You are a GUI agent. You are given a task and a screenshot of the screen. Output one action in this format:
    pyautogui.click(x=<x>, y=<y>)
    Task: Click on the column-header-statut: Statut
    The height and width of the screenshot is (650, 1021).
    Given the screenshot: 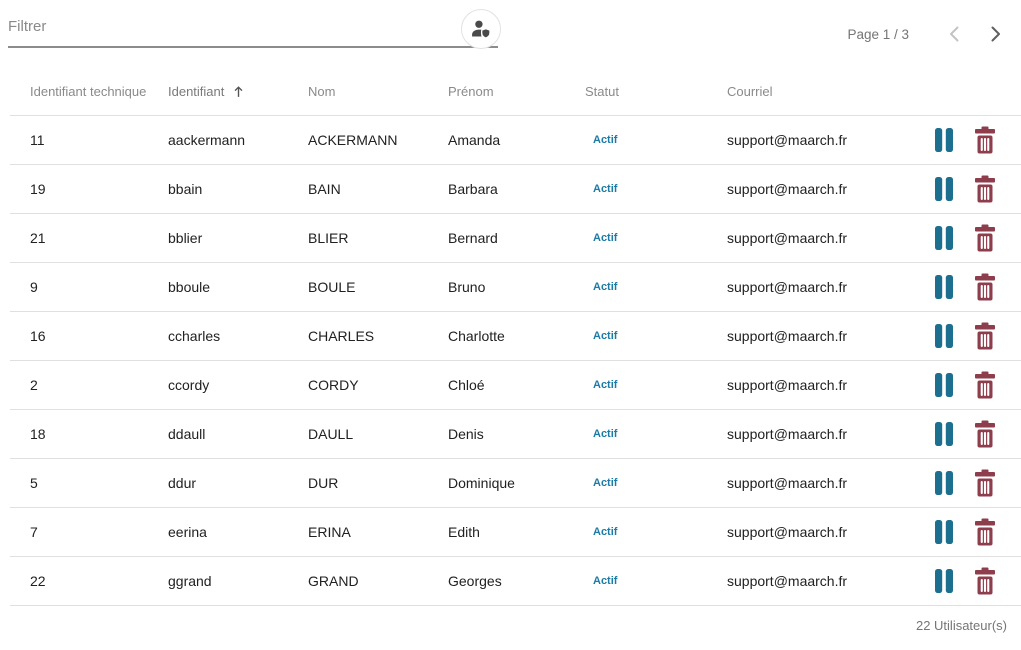 What is the action you would take?
    pyautogui.click(x=602, y=91)
    